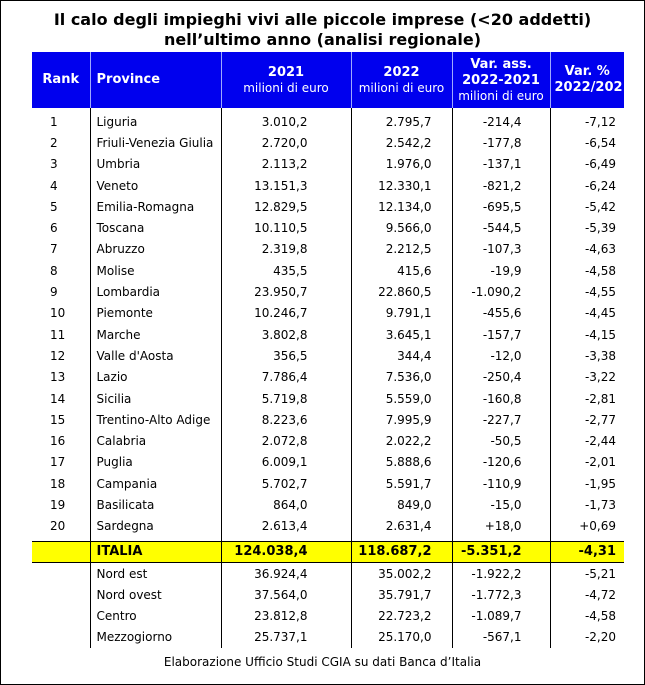 This screenshot has height=685, width=645. What do you see at coordinates (401, 207) in the screenshot?
I see `value-2022-cell: 12.134,0` at bounding box center [401, 207].